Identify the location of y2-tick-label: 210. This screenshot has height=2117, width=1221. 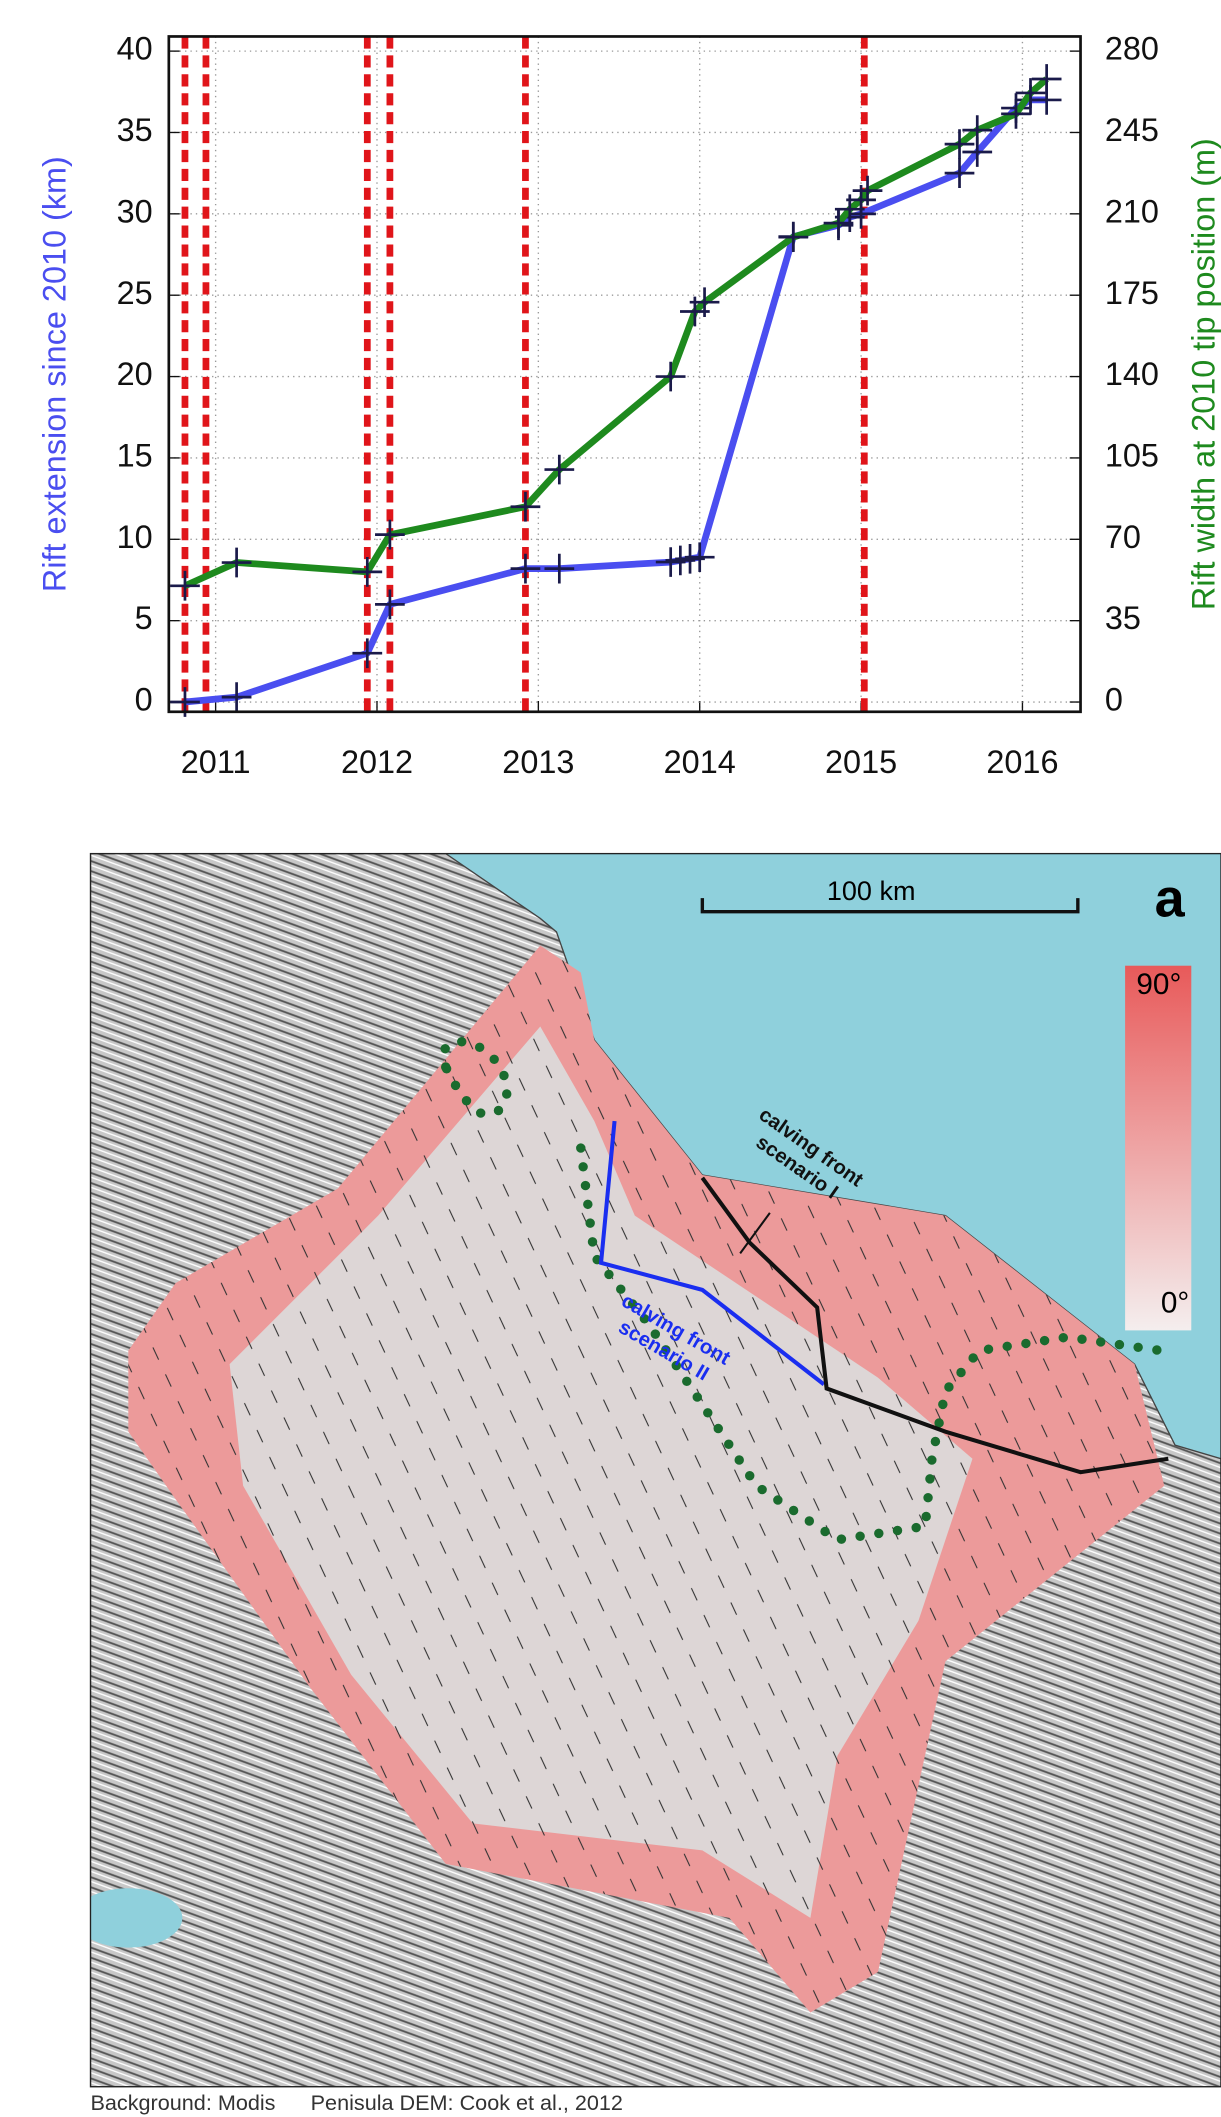
(1132, 211).